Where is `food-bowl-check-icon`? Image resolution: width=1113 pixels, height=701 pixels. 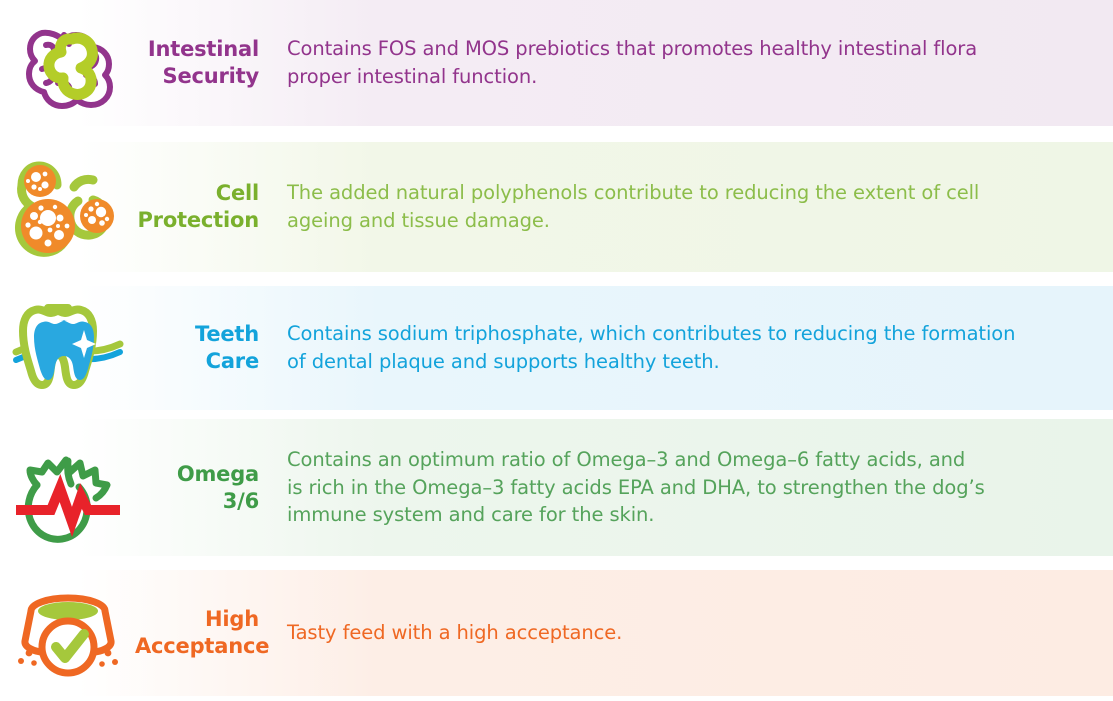
food-bowl-check-icon is located at coordinates (68, 633).